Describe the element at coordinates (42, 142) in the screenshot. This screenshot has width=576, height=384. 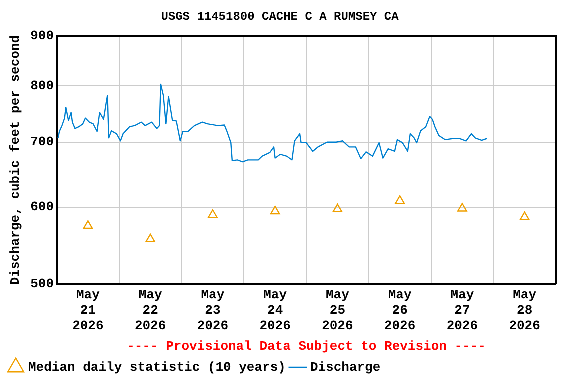
I see `y-tick-label: 700` at that location.